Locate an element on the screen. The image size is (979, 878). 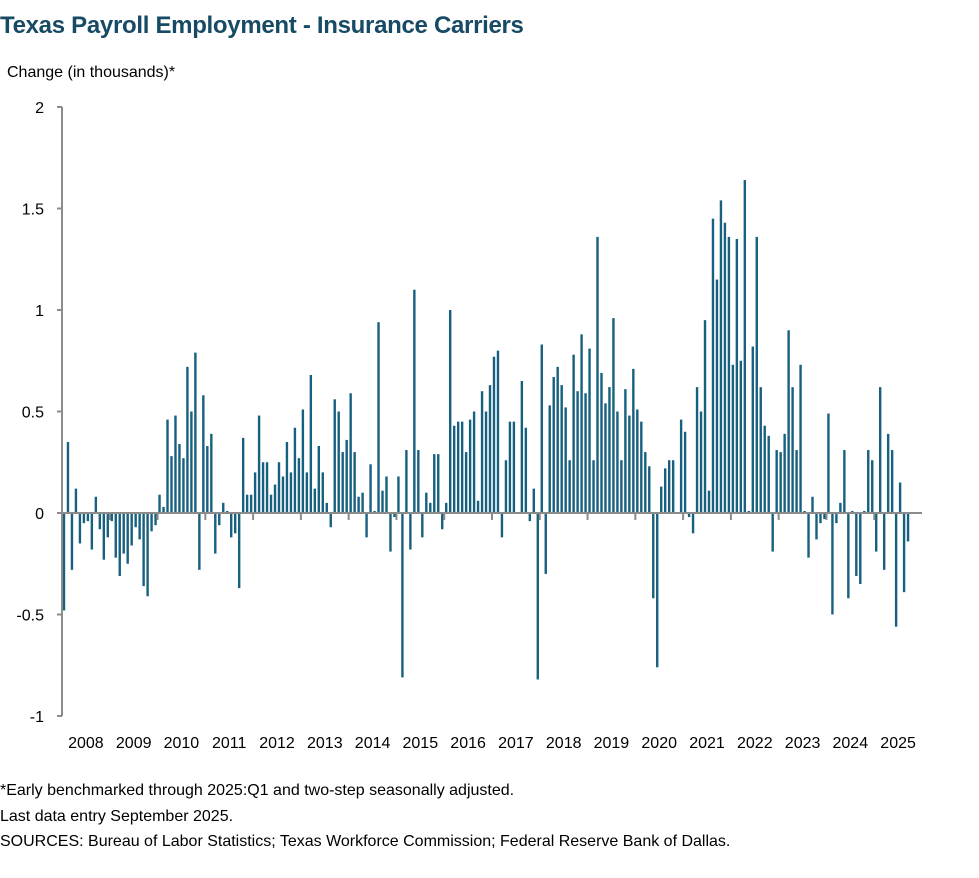
y-tick-label: 1.5 is located at coordinates (33, 210).